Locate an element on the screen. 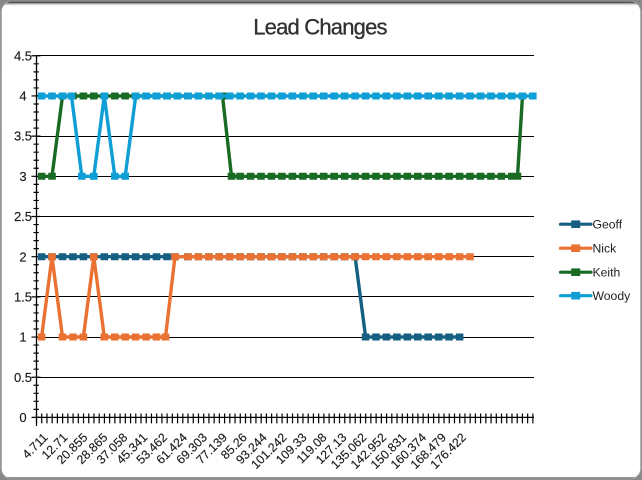 Image resolution: width=642 pixels, height=480 pixels. svg-text: 3.5 is located at coordinates (23, 136).